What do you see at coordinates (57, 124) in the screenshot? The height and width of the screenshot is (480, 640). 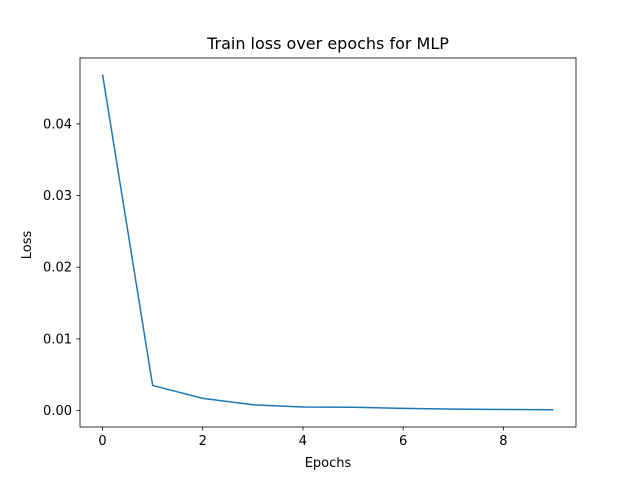 I see `y-tick-label: 0.04` at bounding box center [57, 124].